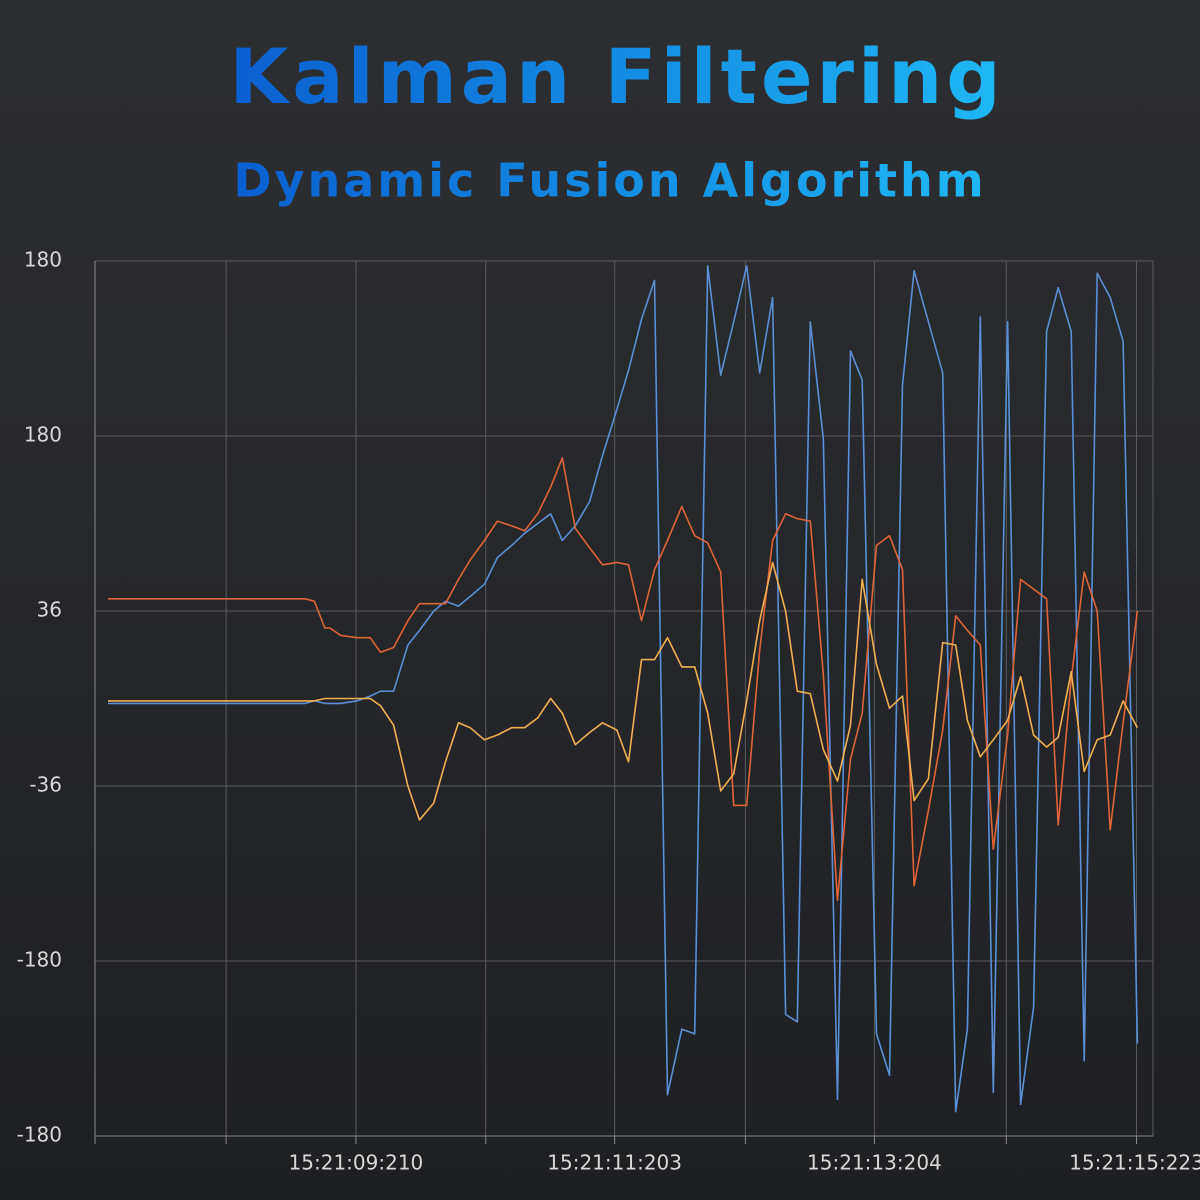  What do you see at coordinates (49, 610) in the screenshot?
I see `y-tick-label: 36` at bounding box center [49, 610].